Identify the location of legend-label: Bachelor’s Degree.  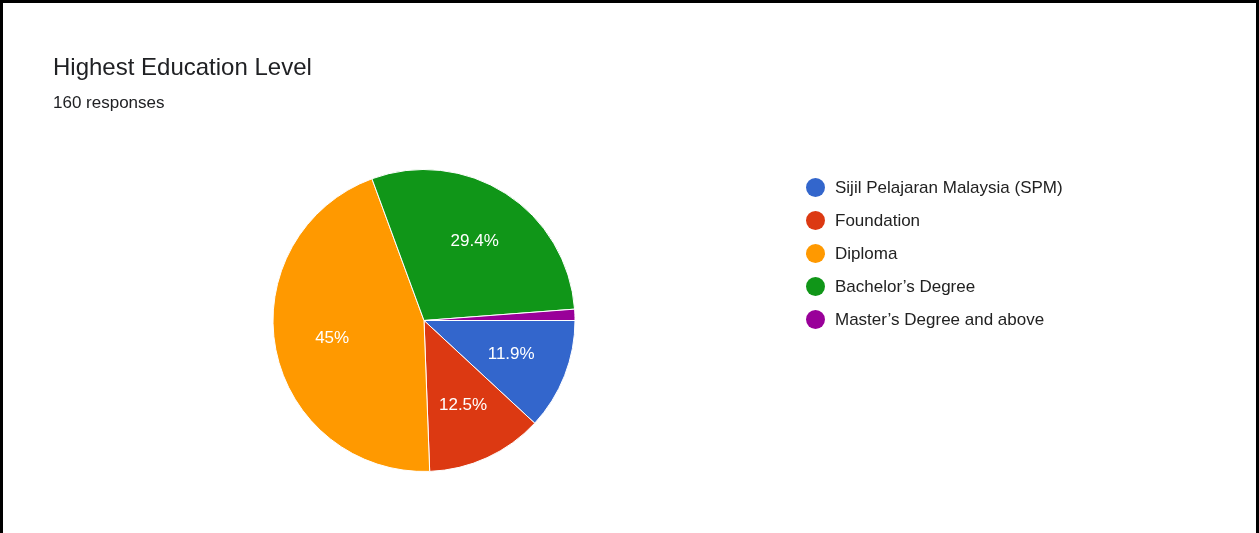
(905, 286).